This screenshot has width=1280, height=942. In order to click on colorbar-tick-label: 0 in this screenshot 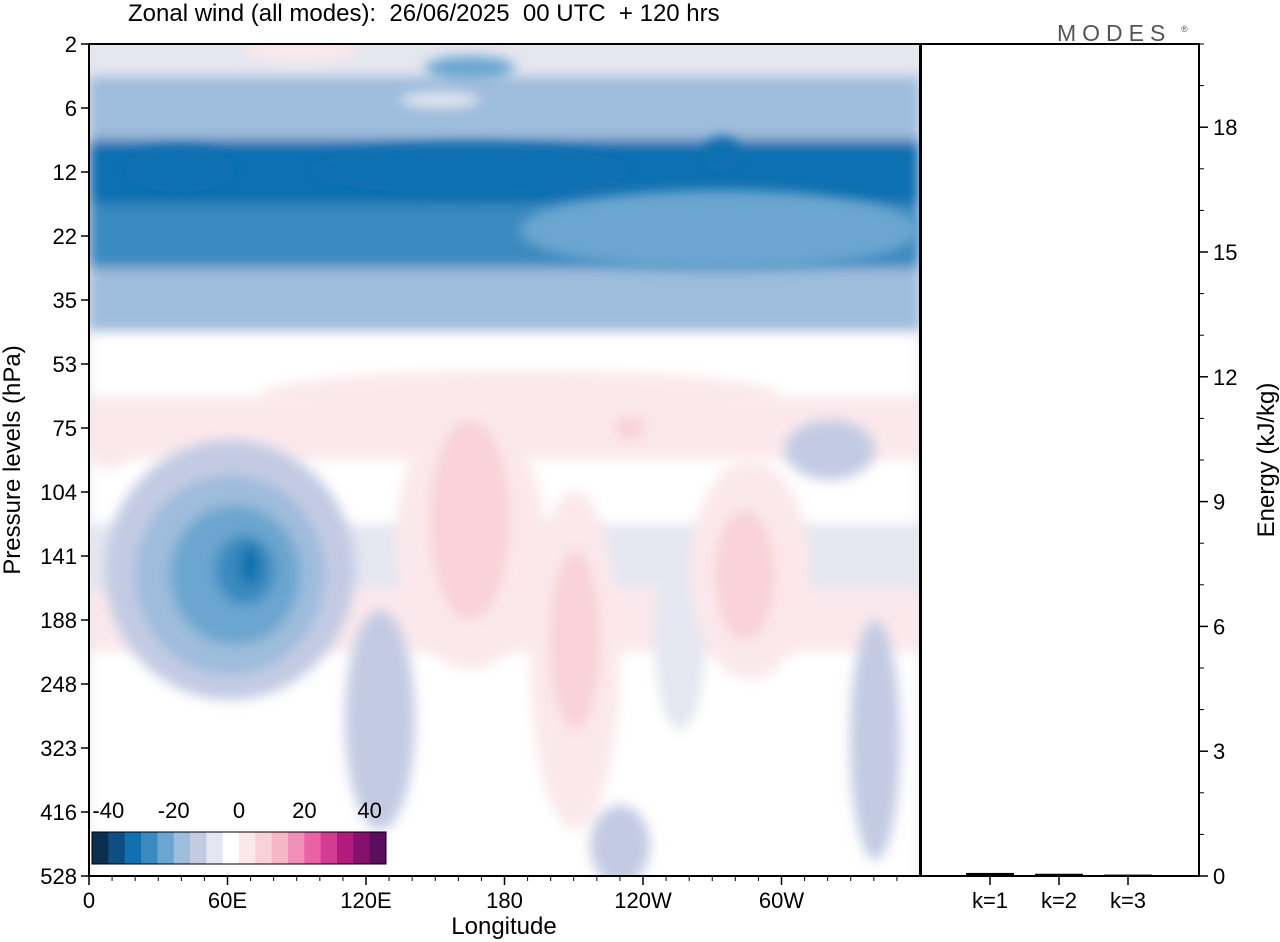, I will do `click(239, 810)`.